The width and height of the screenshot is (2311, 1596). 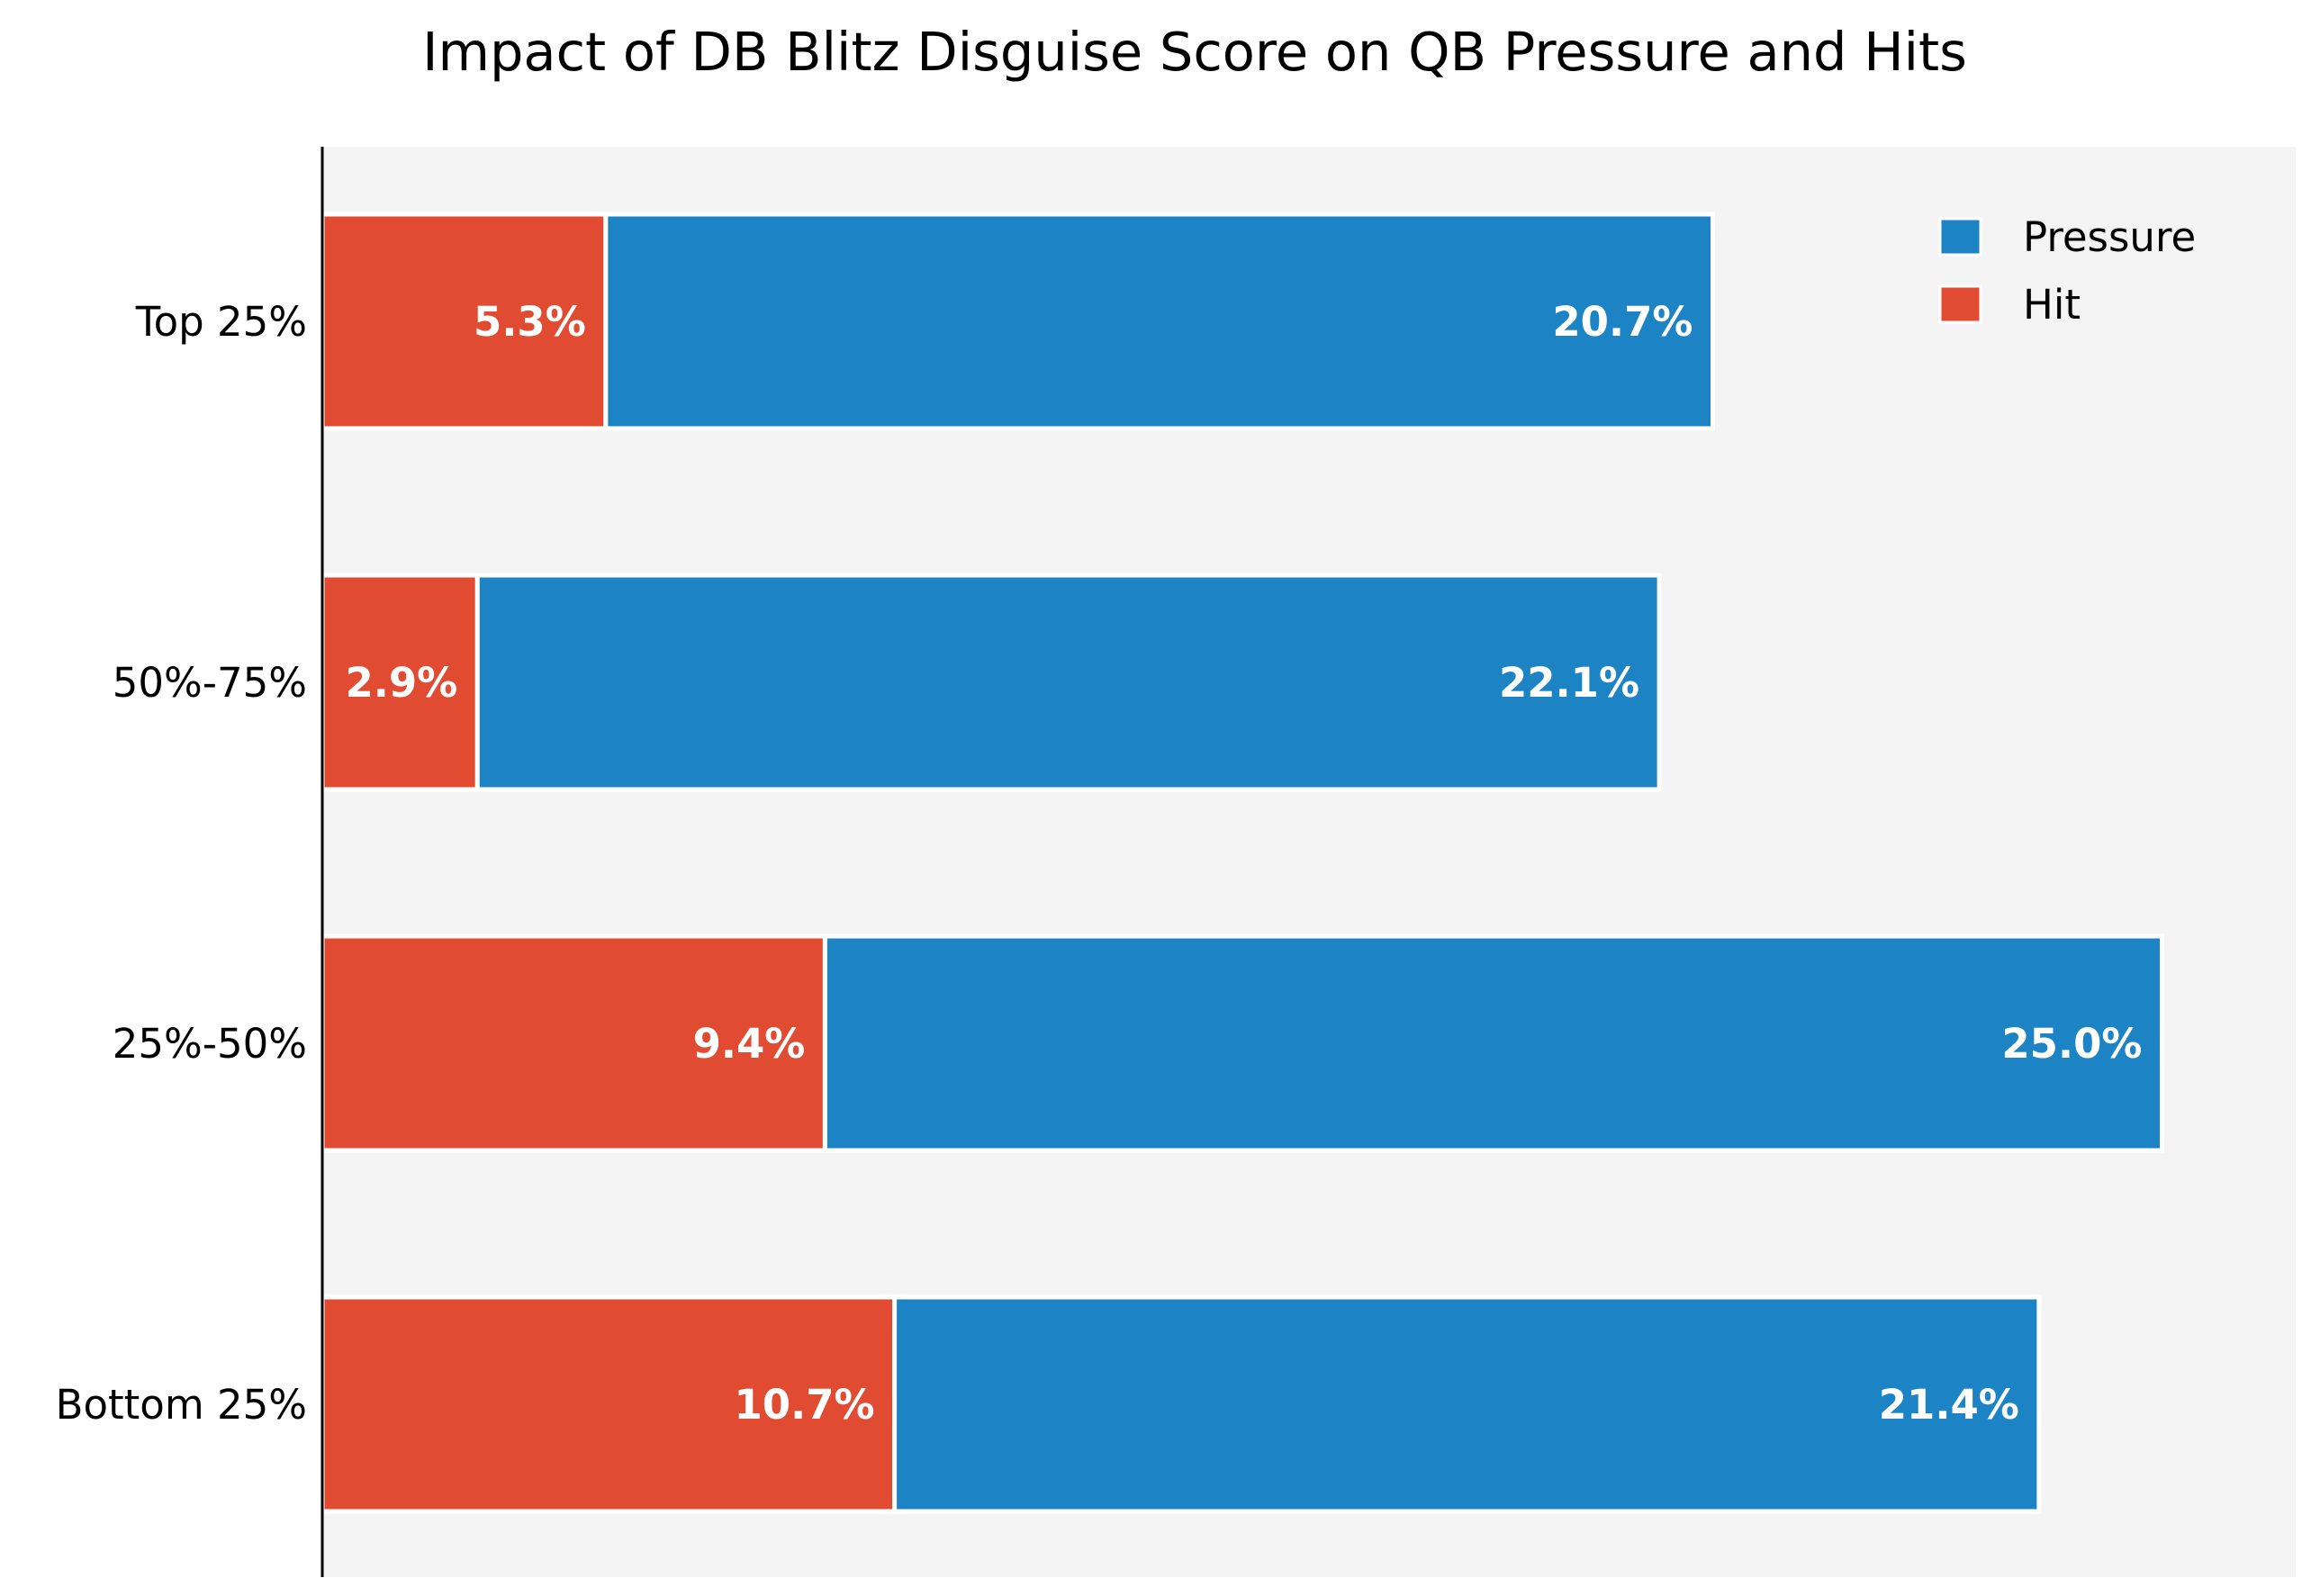 What do you see at coordinates (210, 683) in the screenshot?
I see `y-tick-label: 50%-75%` at bounding box center [210, 683].